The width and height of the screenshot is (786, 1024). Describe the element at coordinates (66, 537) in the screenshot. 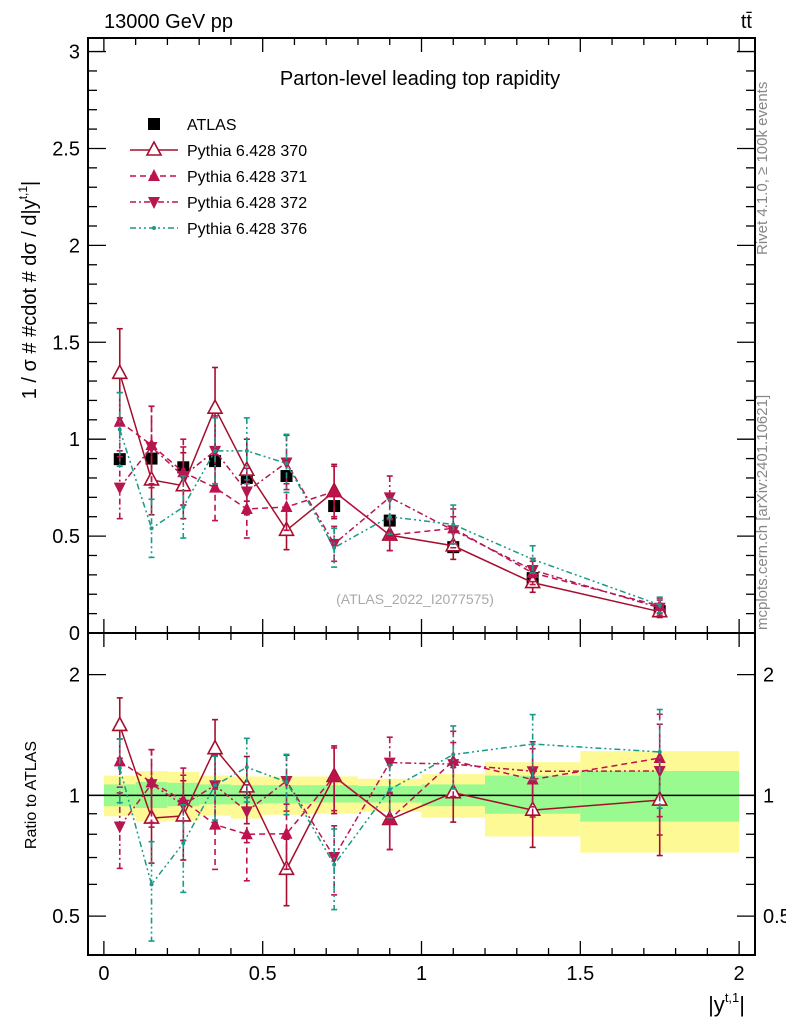

I see `y-tick-label: 0.5` at that location.